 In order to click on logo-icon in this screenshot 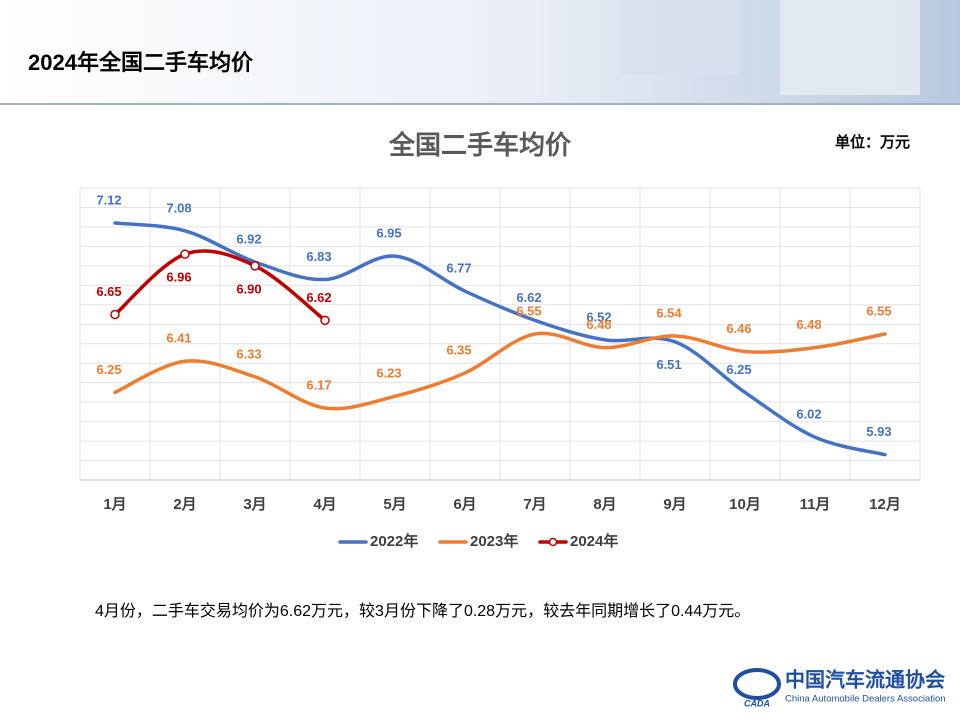, I will do `click(757, 684)`.